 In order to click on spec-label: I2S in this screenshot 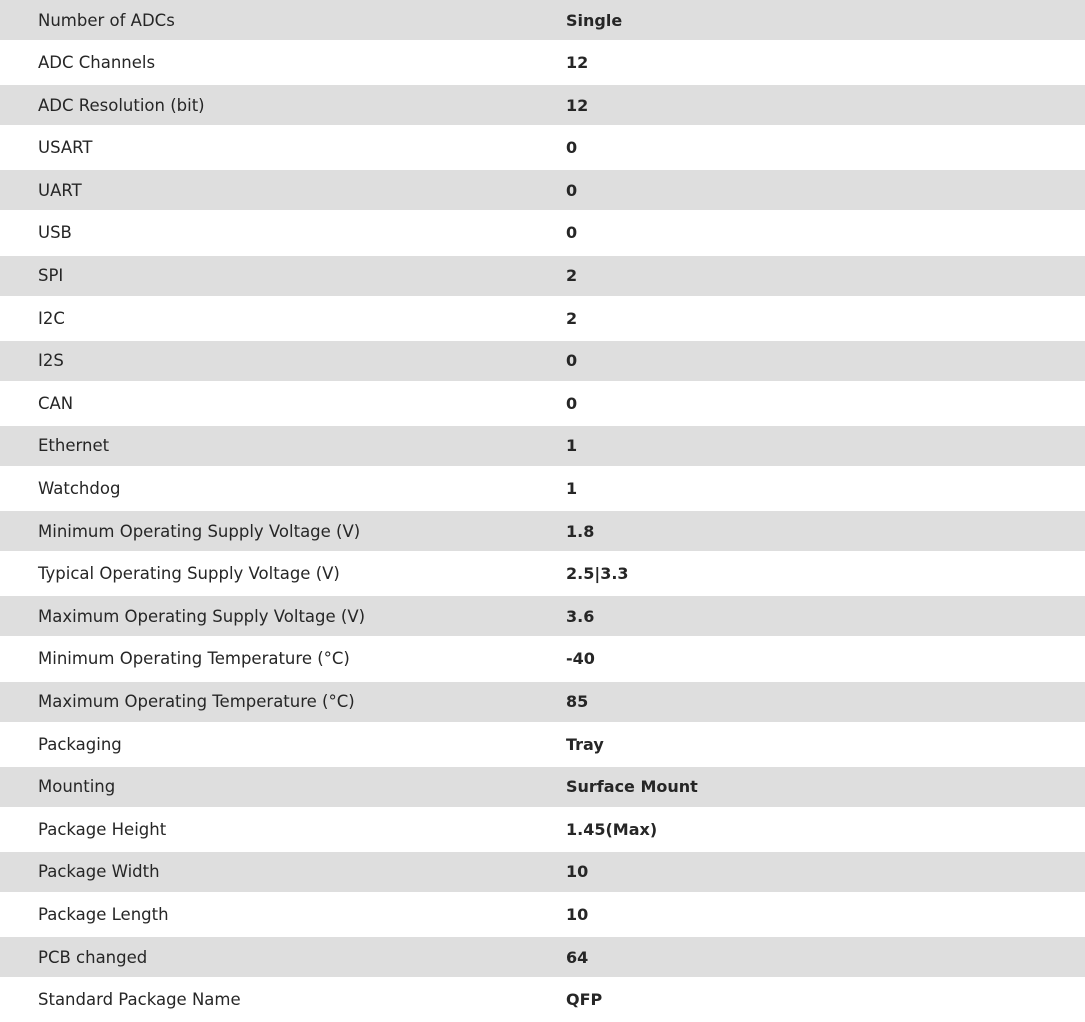, I will do `click(51, 361)`.